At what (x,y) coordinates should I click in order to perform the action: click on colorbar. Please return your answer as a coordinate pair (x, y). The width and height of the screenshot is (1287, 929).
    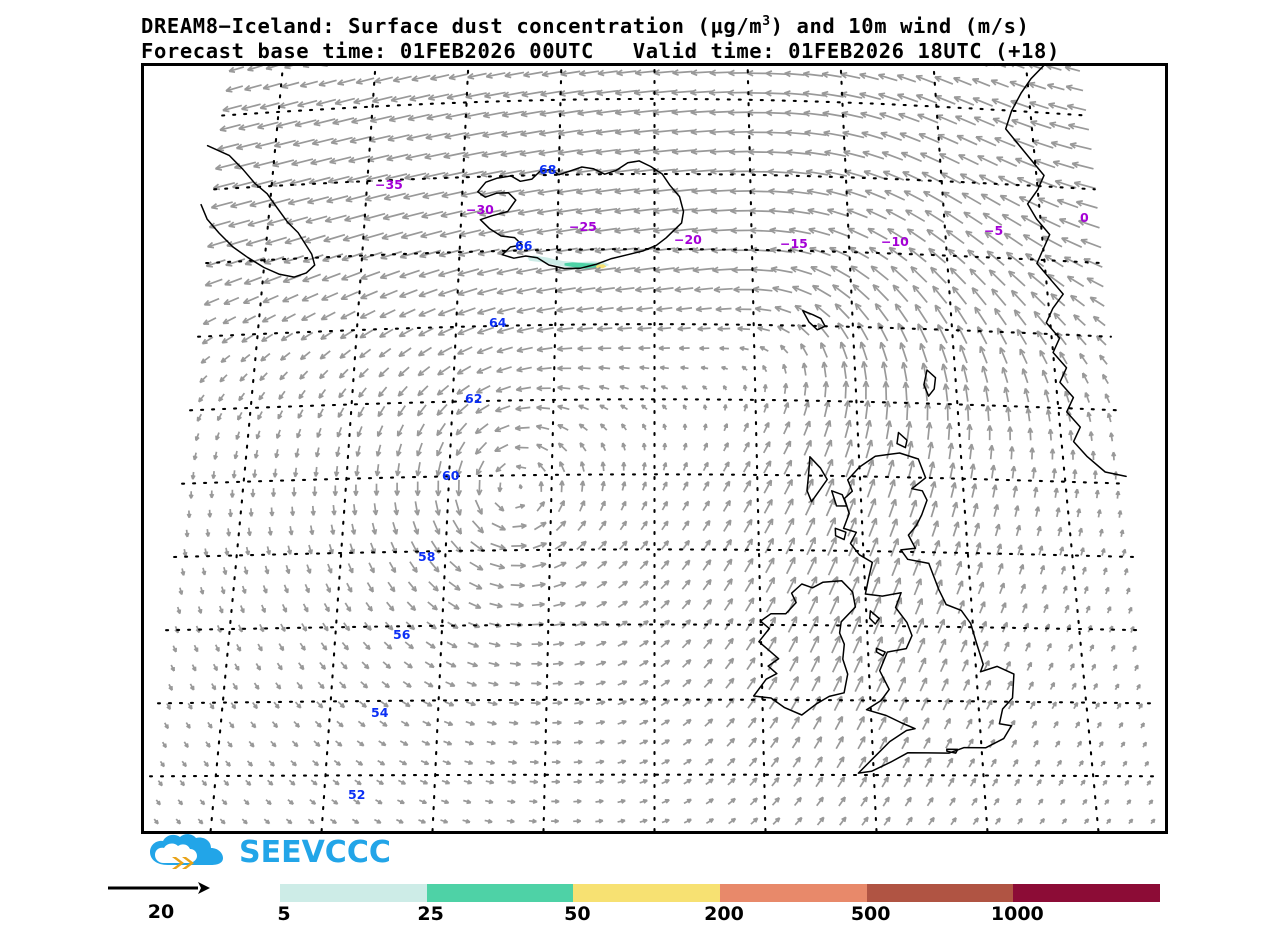
    Looking at the image, I should click on (720, 893).